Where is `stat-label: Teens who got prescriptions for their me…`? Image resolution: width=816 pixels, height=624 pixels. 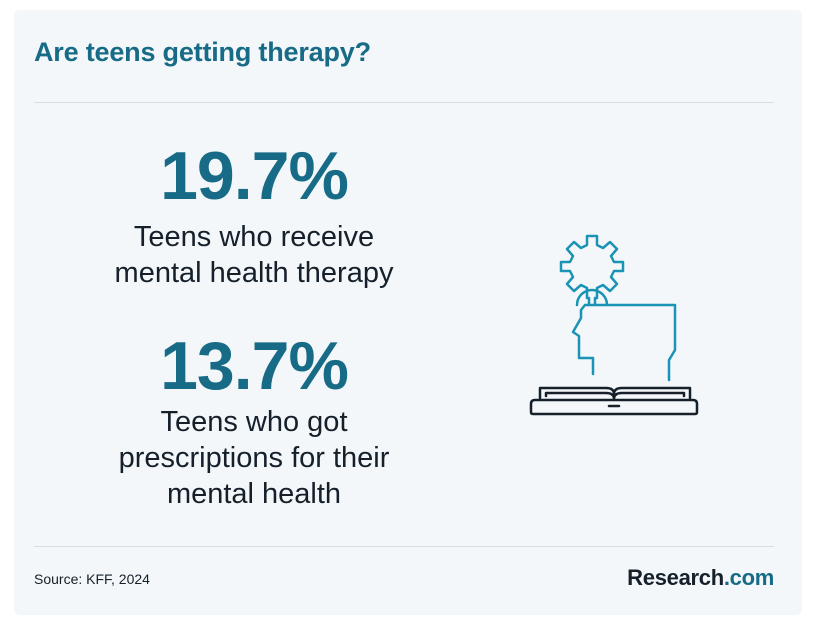
stat-label: Teens who got prescriptions for their me… is located at coordinates (254, 458).